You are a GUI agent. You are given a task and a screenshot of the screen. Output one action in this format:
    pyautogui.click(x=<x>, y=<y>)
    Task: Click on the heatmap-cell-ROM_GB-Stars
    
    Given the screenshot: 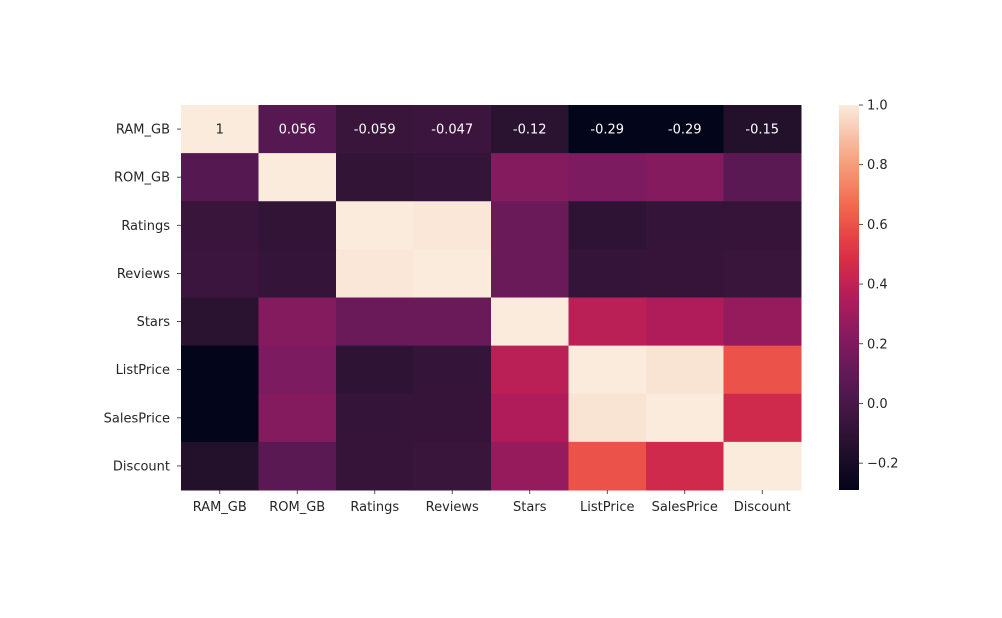 What is the action you would take?
    pyautogui.click(x=530, y=177)
    